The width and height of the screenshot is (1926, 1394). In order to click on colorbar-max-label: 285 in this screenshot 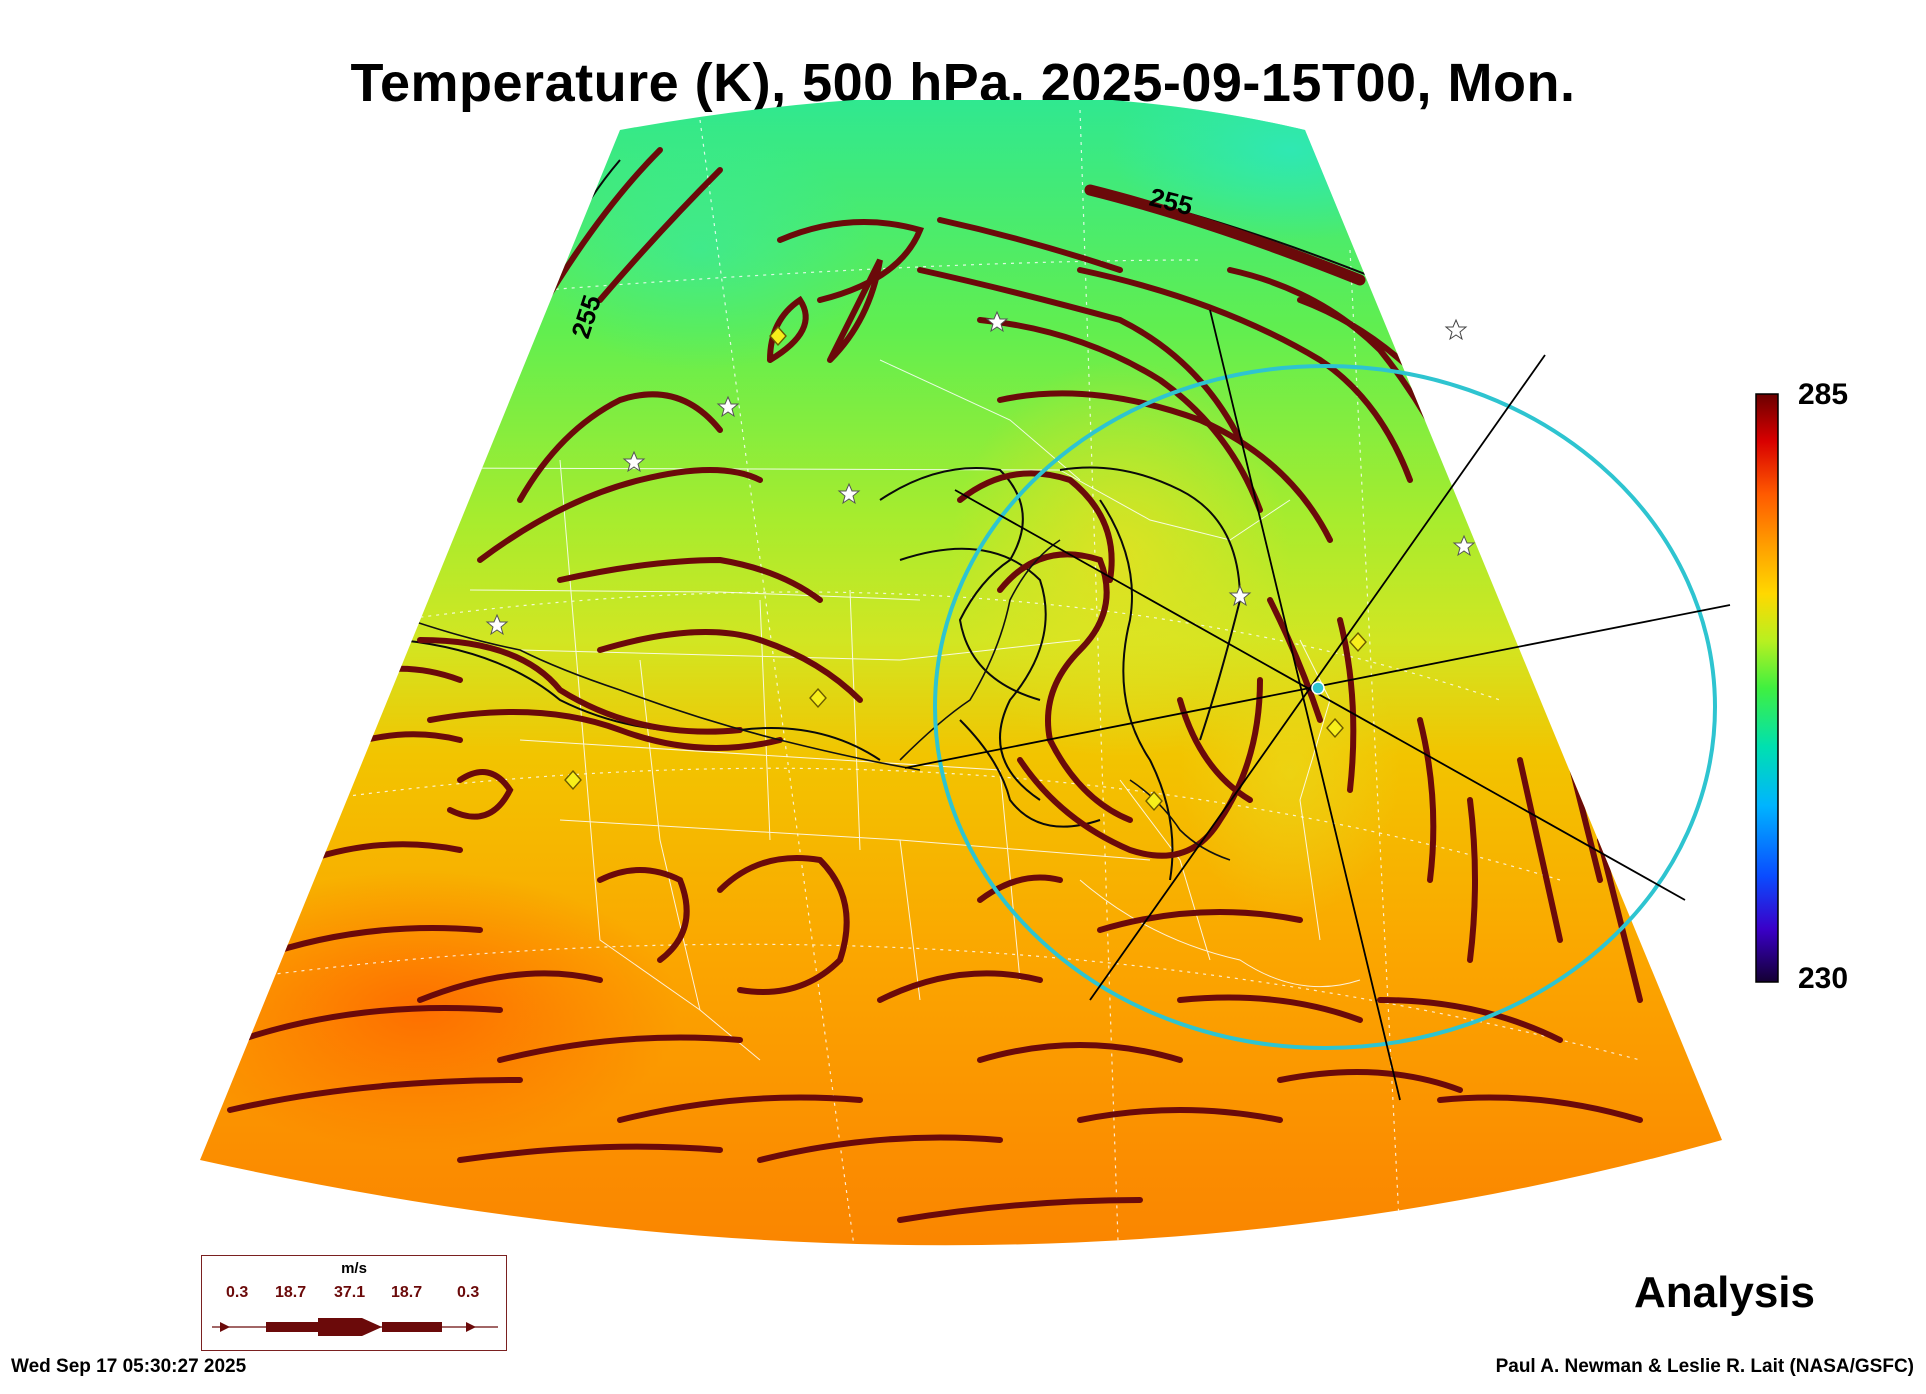, I will do `click(1823, 394)`.